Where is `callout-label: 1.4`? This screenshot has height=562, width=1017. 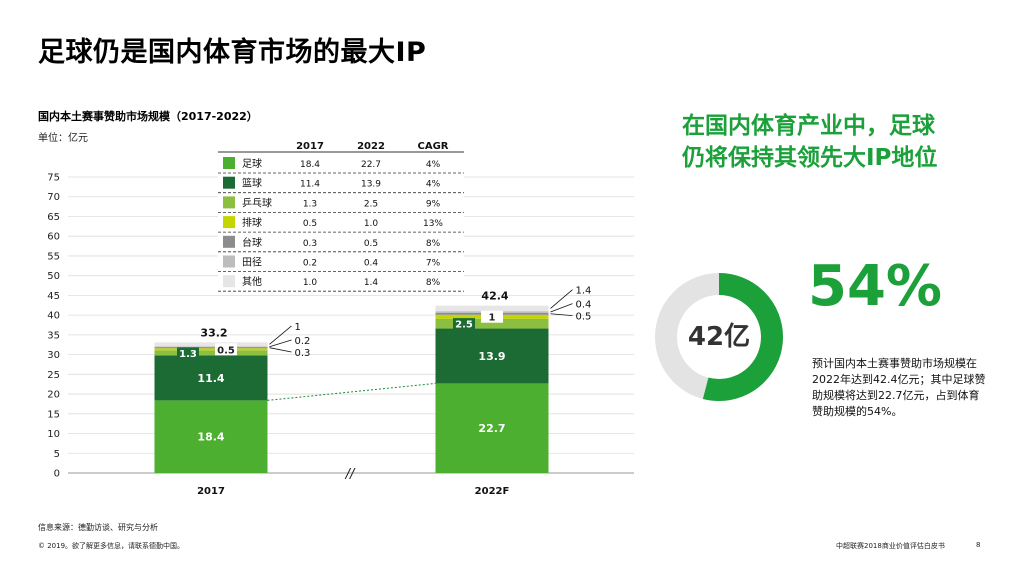 callout-label: 1.4 is located at coordinates (584, 291).